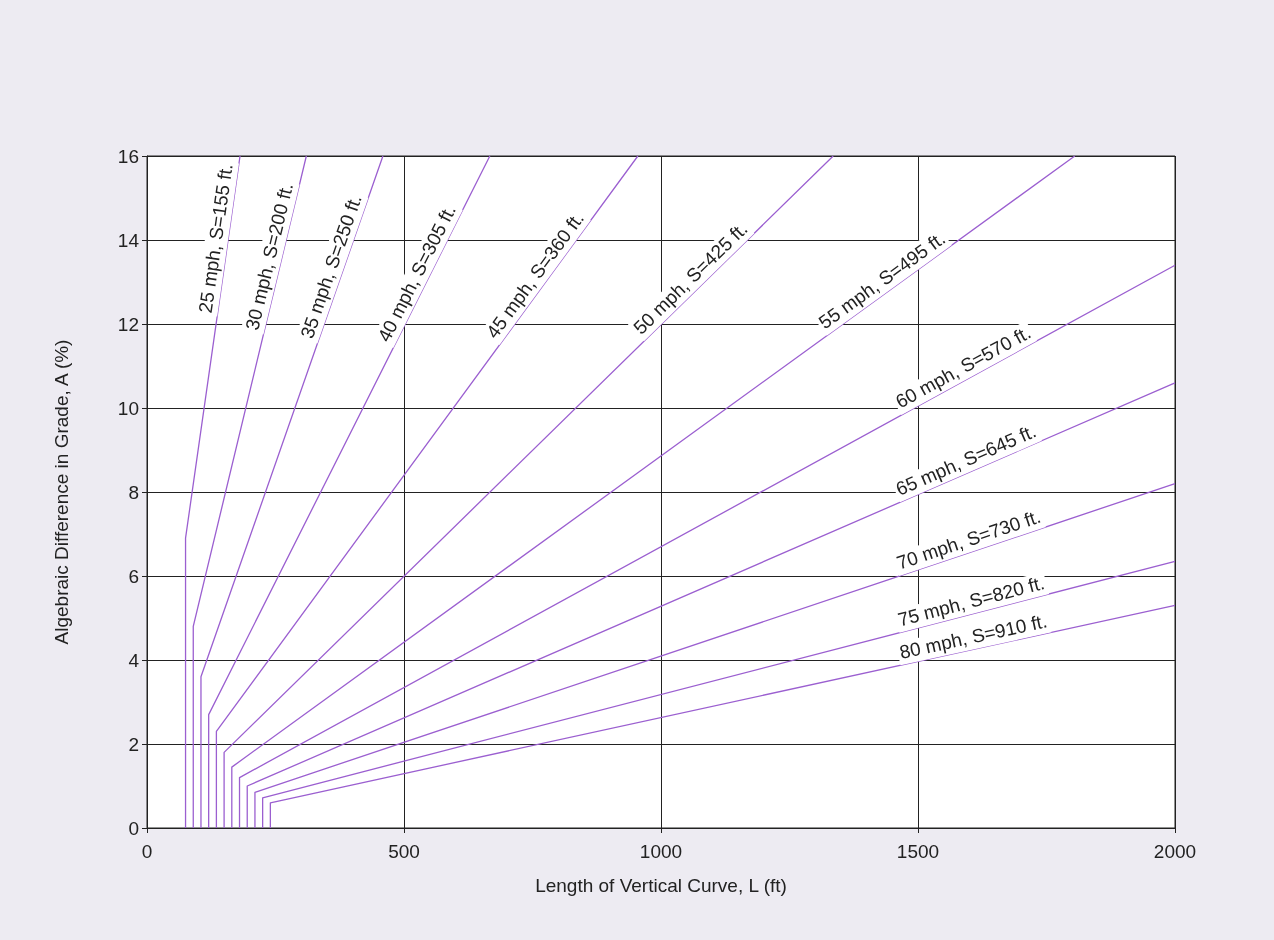 Image resolution: width=1274 pixels, height=940 pixels. I want to click on text: 30 mph, S=200 ft., so click(269, 256).